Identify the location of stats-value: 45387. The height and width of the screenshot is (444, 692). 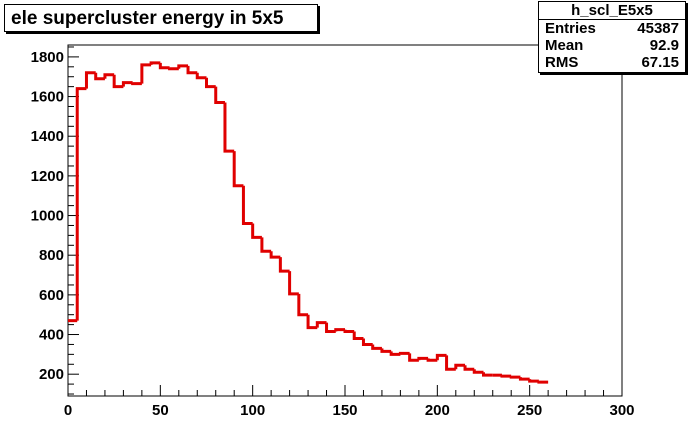
(658, 28).